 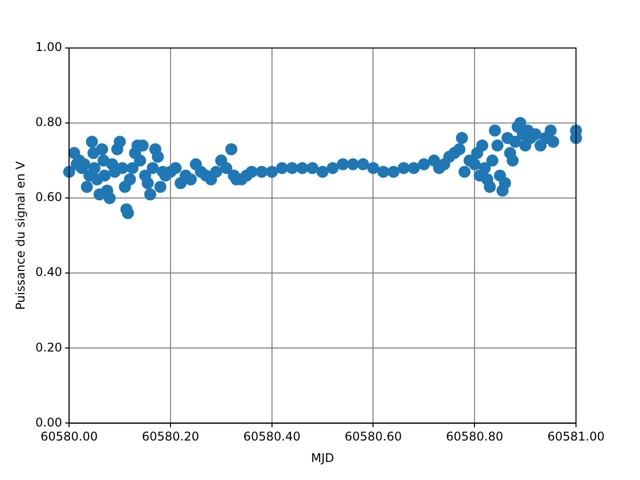 I want to click on y-axis-title: Puissance du signal en V, so click(x=20, y=235).